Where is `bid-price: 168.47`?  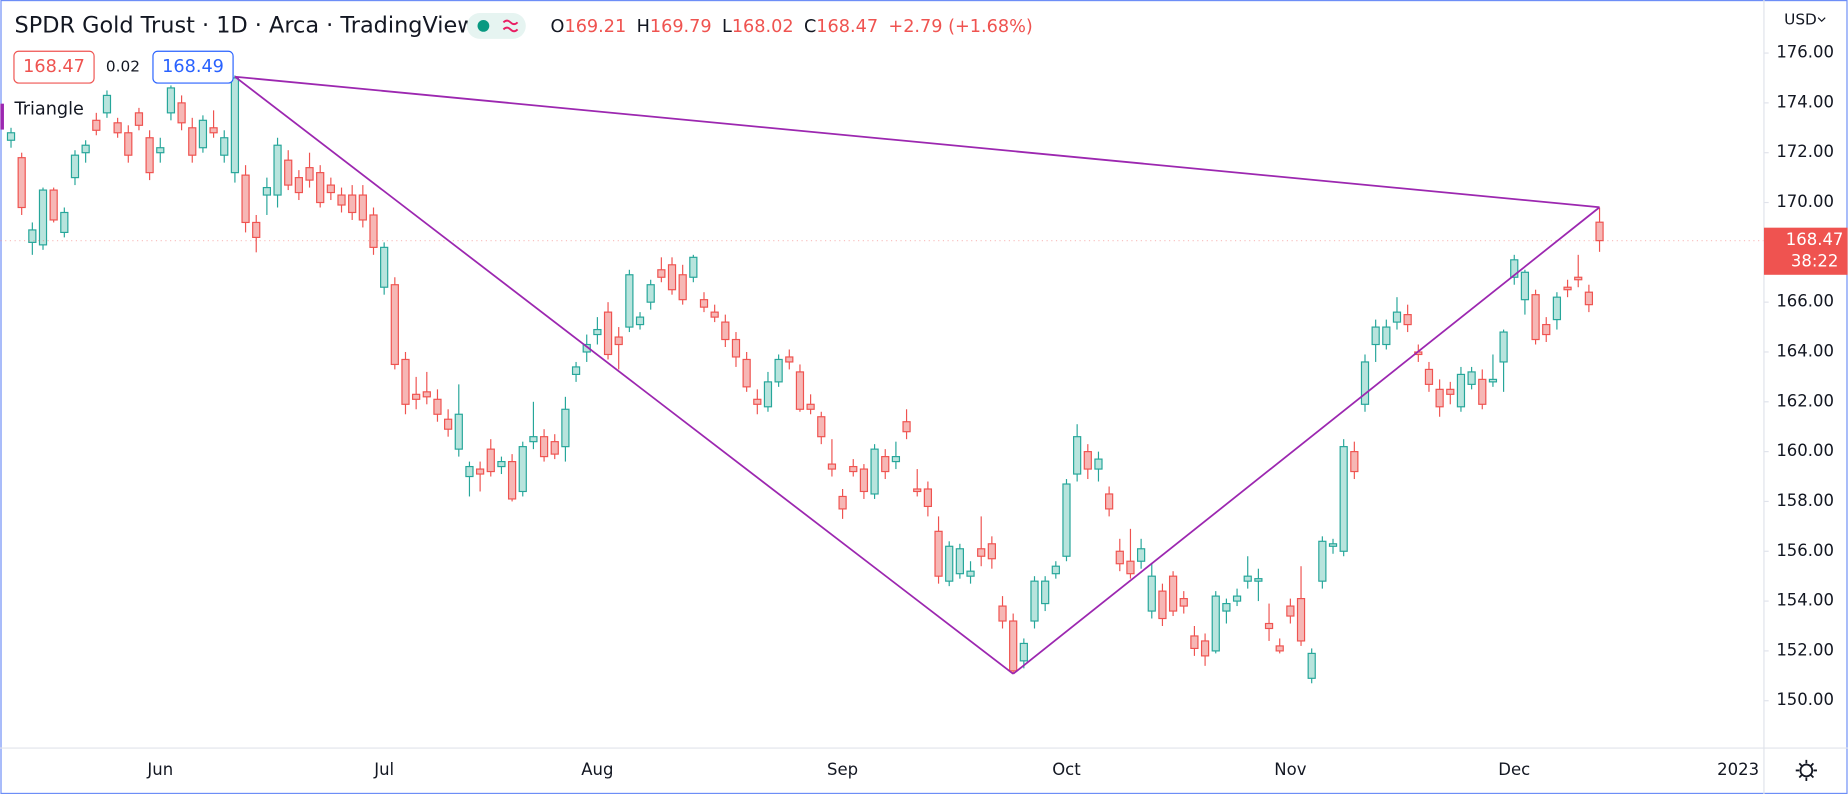
bid-price: 168.47 is located at coordinates (54, 67).